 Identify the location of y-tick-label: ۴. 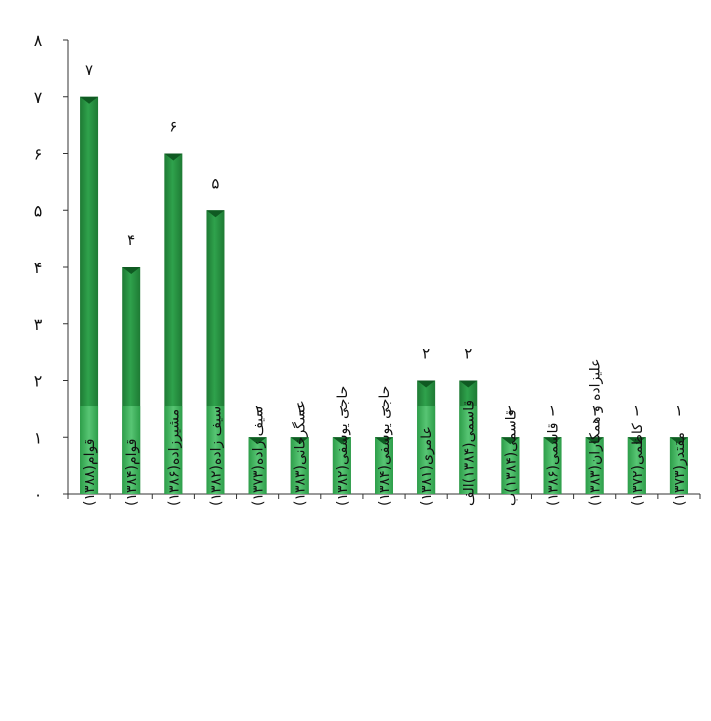
(38, 267).